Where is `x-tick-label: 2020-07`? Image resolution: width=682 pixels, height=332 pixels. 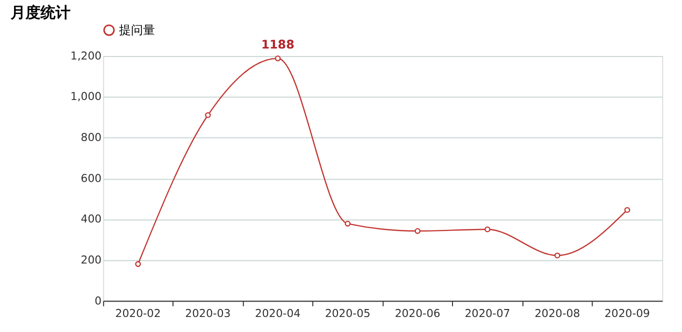
x-tick-label: 2020-07 is located at coordinates (487, 313).